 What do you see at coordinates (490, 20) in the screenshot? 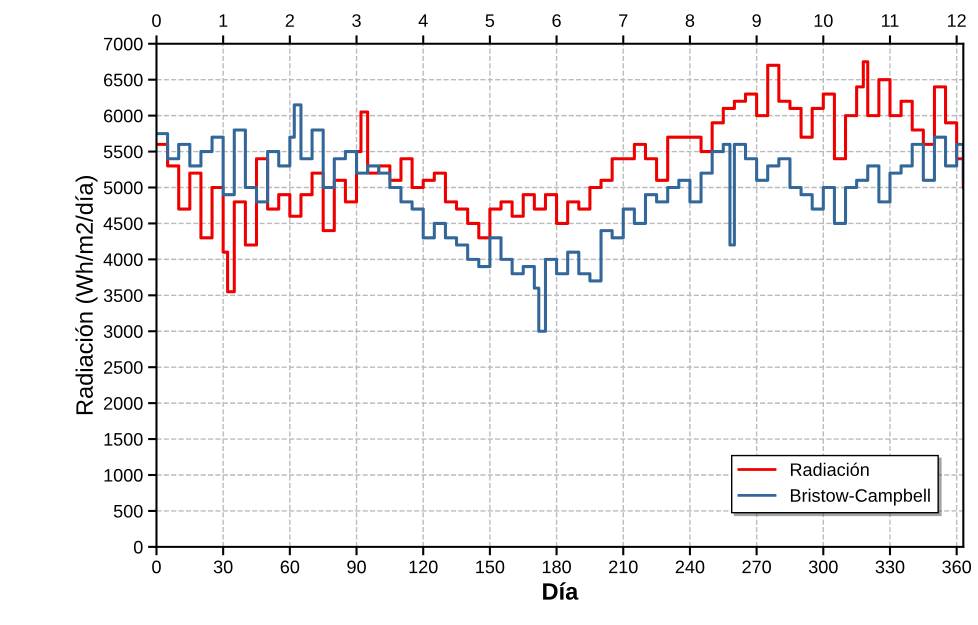
I see `x2-tick-label: 5` at bounding box center [490, 20].